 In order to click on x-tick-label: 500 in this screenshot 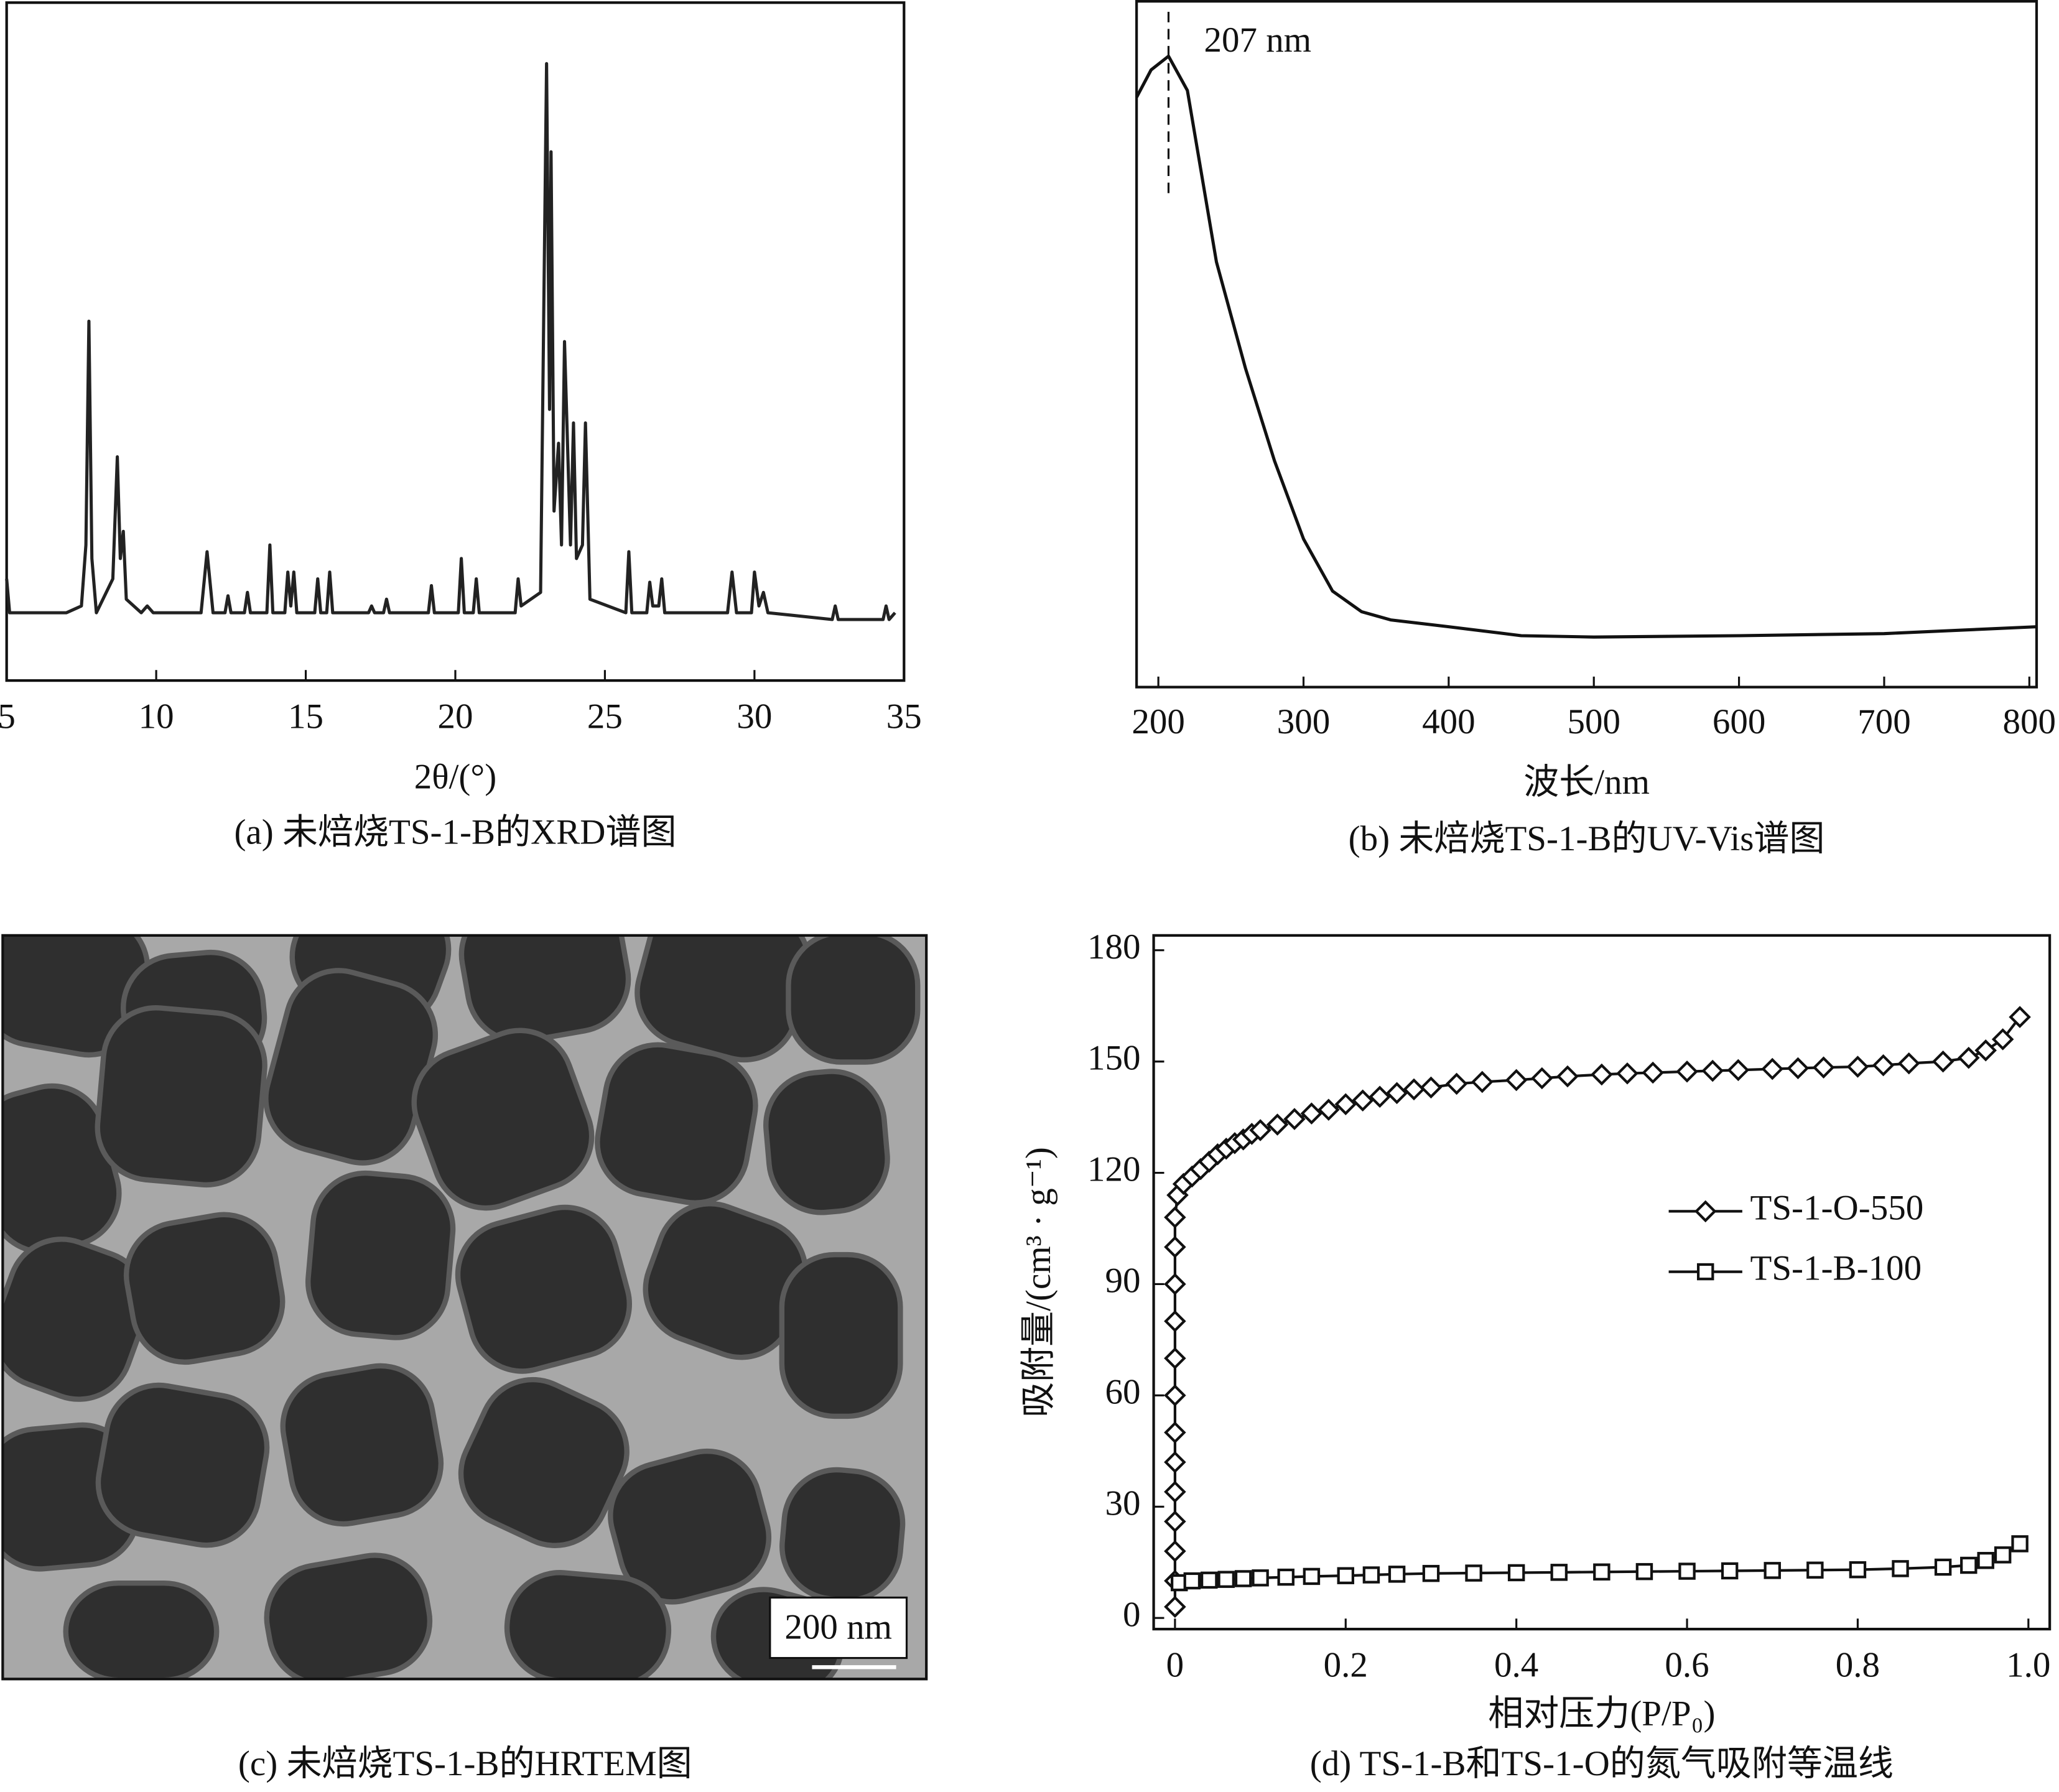, I will do `click(1593, 721)`.